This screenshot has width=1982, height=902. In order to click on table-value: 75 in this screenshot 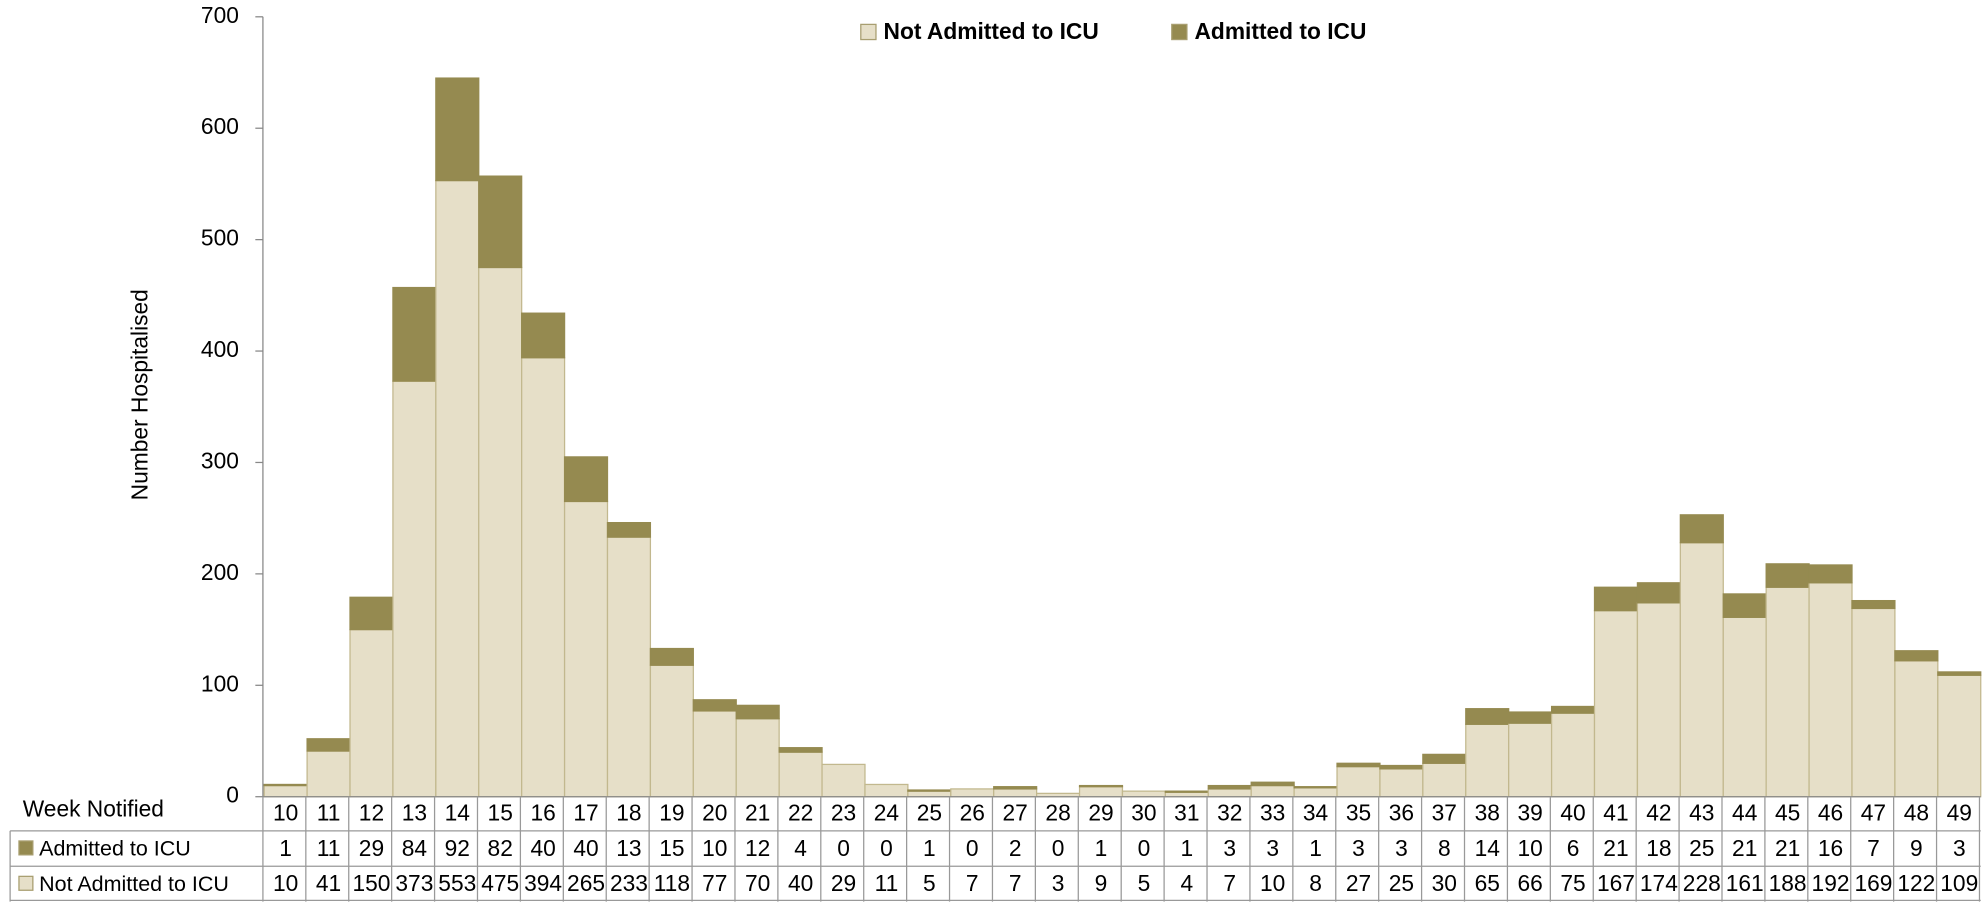, I will do `click(1572, 883)`.